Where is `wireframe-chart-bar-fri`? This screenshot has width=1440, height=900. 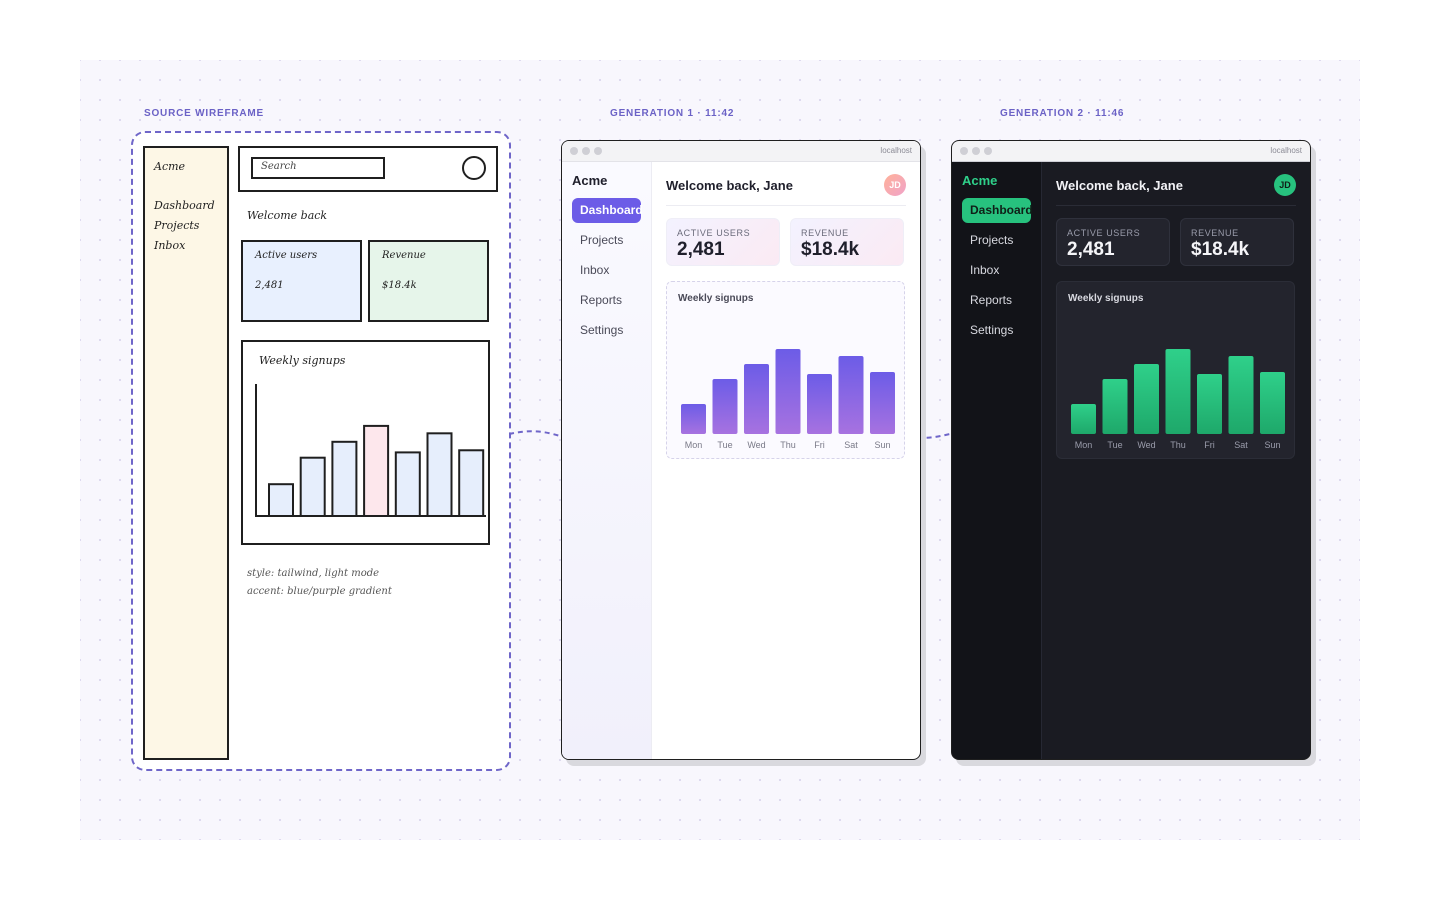 wireframe-chart-bar-fri is located at coordinates (407, 484).